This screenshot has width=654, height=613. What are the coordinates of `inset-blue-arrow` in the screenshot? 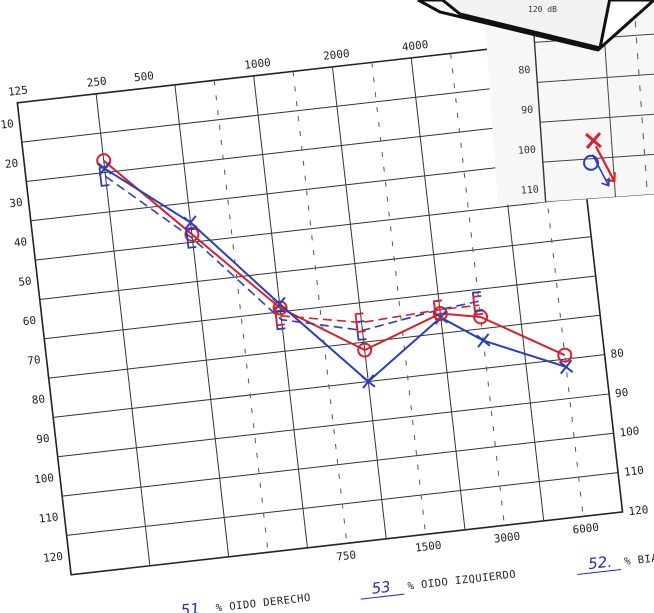 It's located at (600, 170).